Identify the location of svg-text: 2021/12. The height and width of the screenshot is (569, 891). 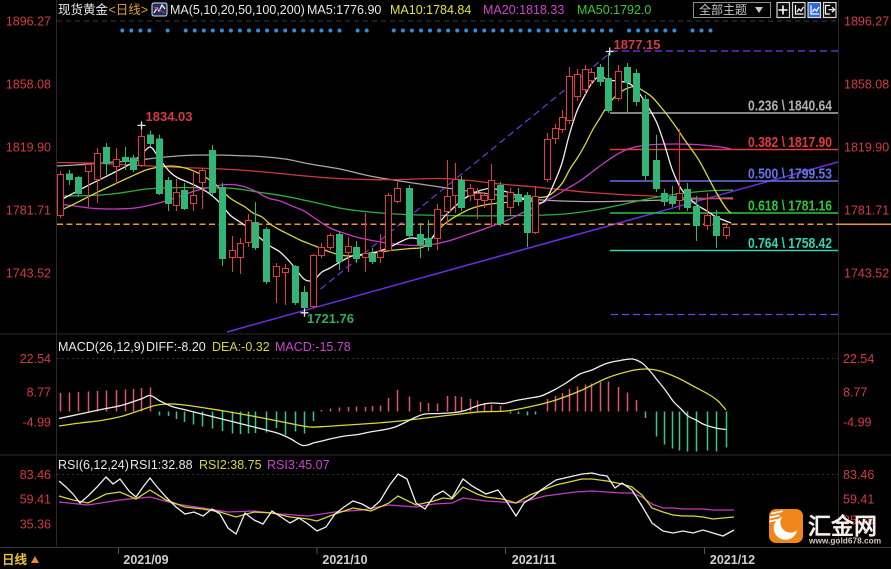
(732, 560).